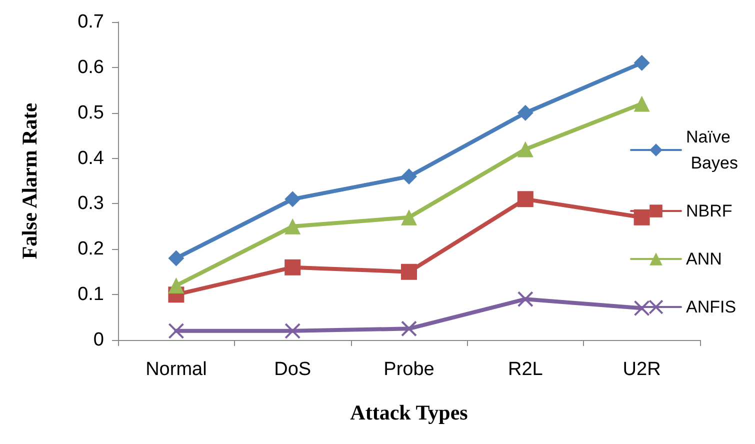  What do you see at coordinates (704, 259) in the screenshot?
I see `legend-label: ANN` at bounding box center [704, 259].